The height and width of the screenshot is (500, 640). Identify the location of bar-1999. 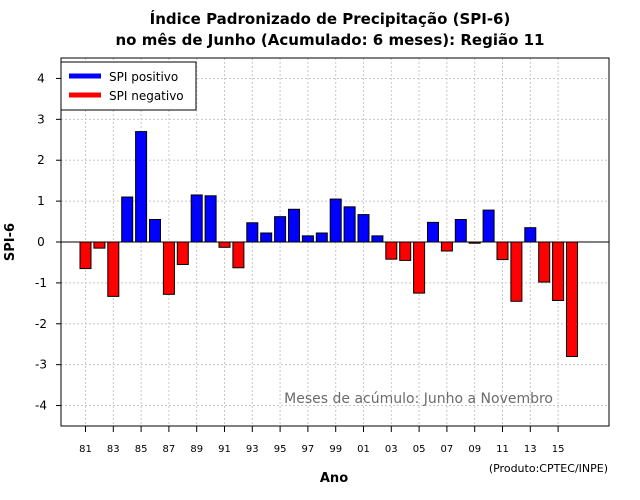
(335, 220).